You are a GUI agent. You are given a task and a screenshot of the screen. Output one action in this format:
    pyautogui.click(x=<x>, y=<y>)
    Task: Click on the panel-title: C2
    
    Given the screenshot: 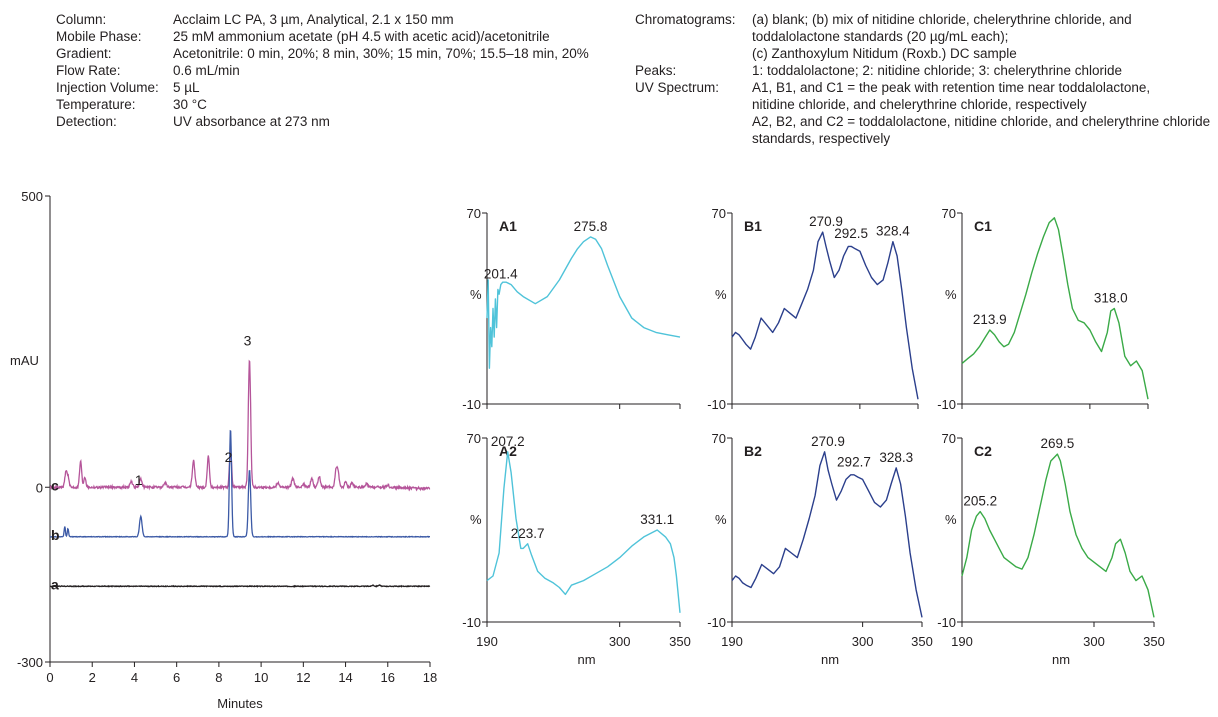 What is the action you would take?
    pyautogui.click(x=983, y=451)
    